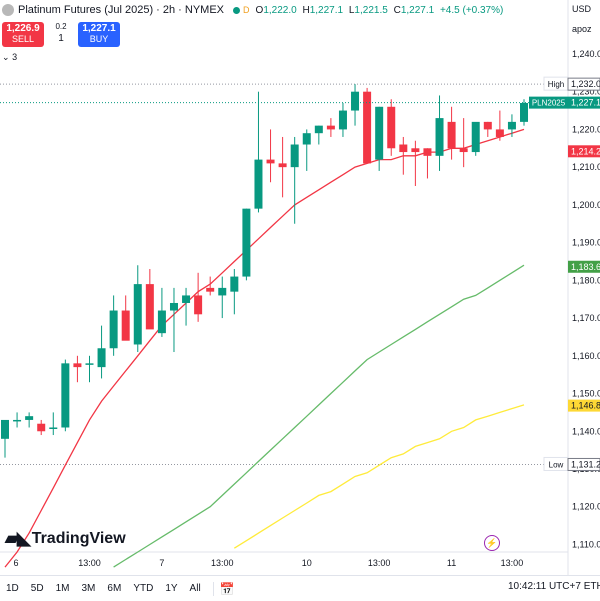 The width and height of the screenshot is (600, 601). I want to click on indicators-toggle: ⌄ 3, so click(9, 57).